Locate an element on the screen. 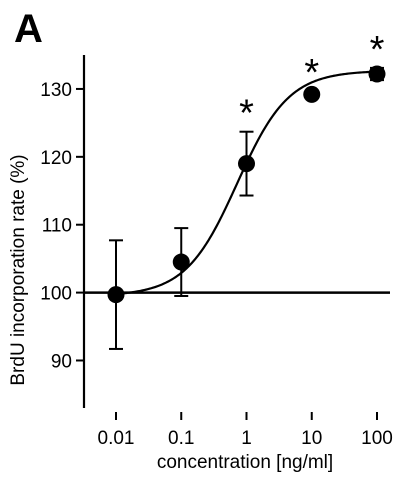 The width and height of the screenshot is (400, 478). x-axis-label: concentration [ng/ml] is located at coordinates (245, 462).